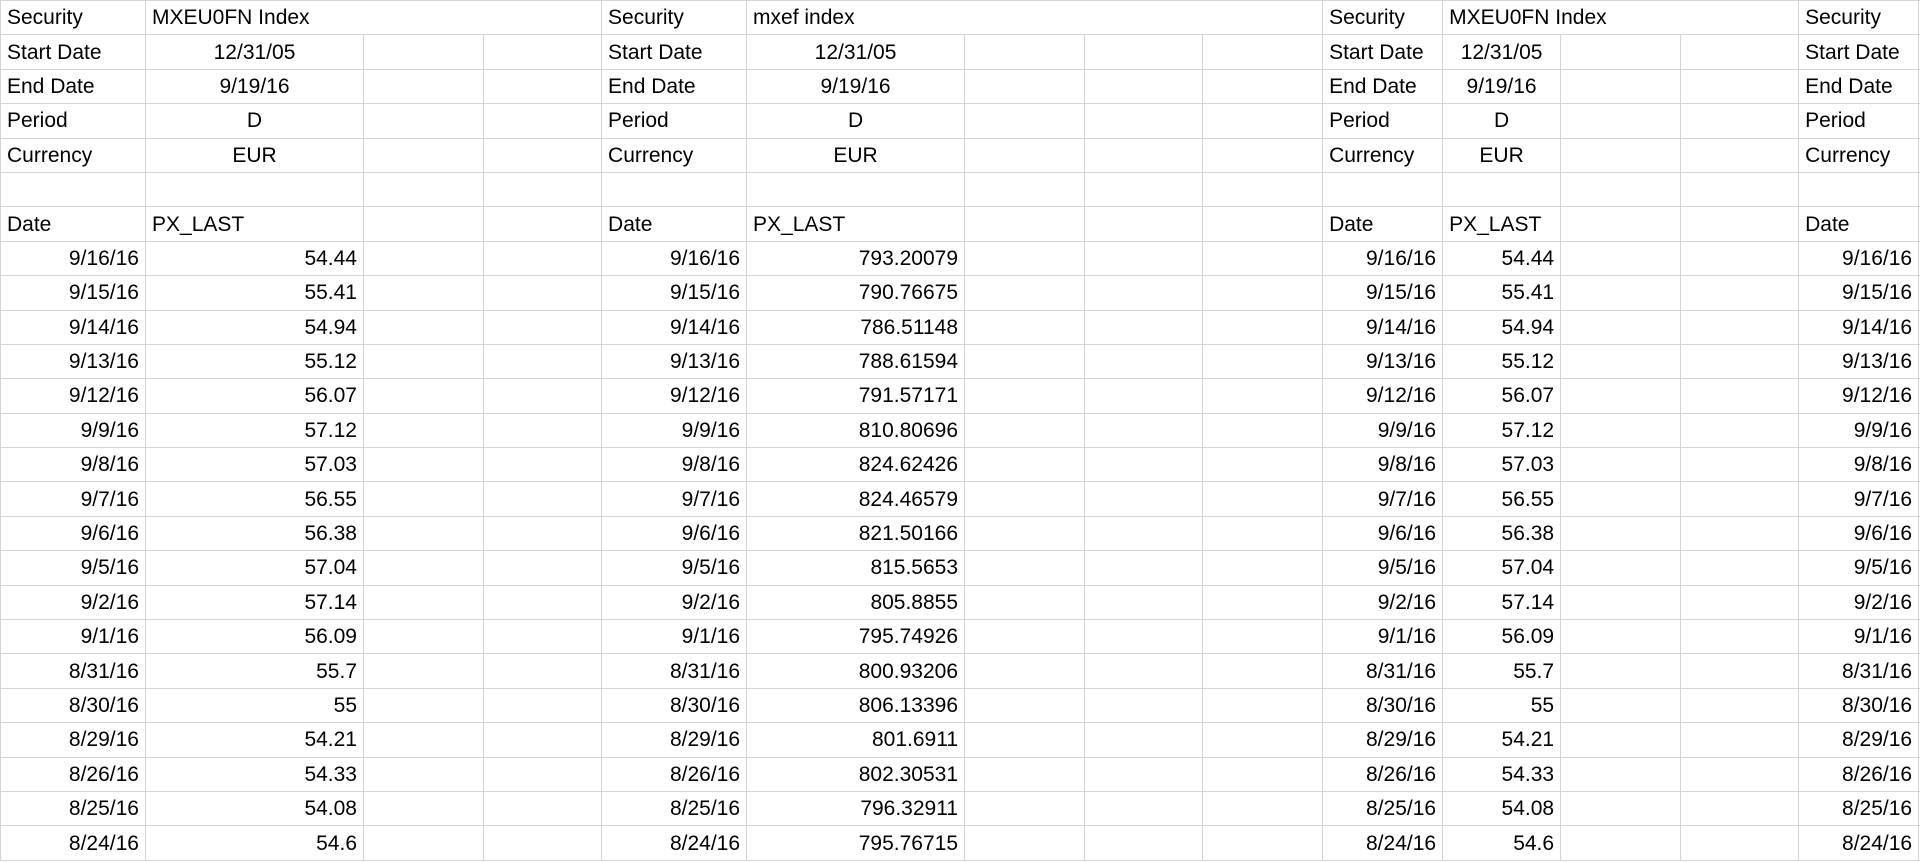 The image size is (1920, 863). What do you see at coordinates (1859, 396) in the screenshot?
I see `date-cell: 9/12/16` at bounding box center [1859, 396].